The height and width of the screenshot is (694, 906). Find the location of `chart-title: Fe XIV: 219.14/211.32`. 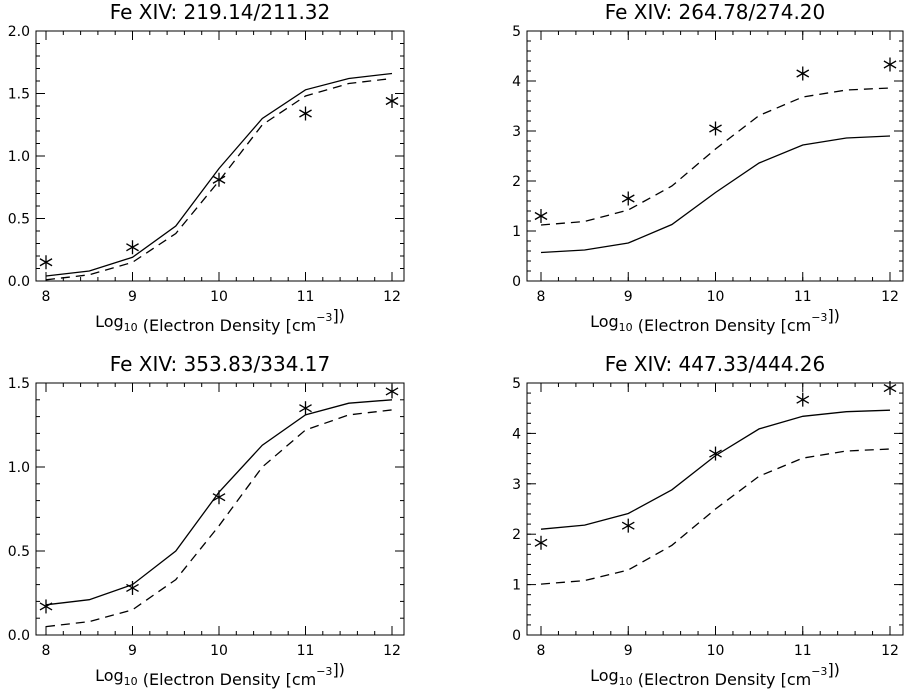

chart-title: Fe XIV: 219.14/211.32 is located at coordinates (220, 12).